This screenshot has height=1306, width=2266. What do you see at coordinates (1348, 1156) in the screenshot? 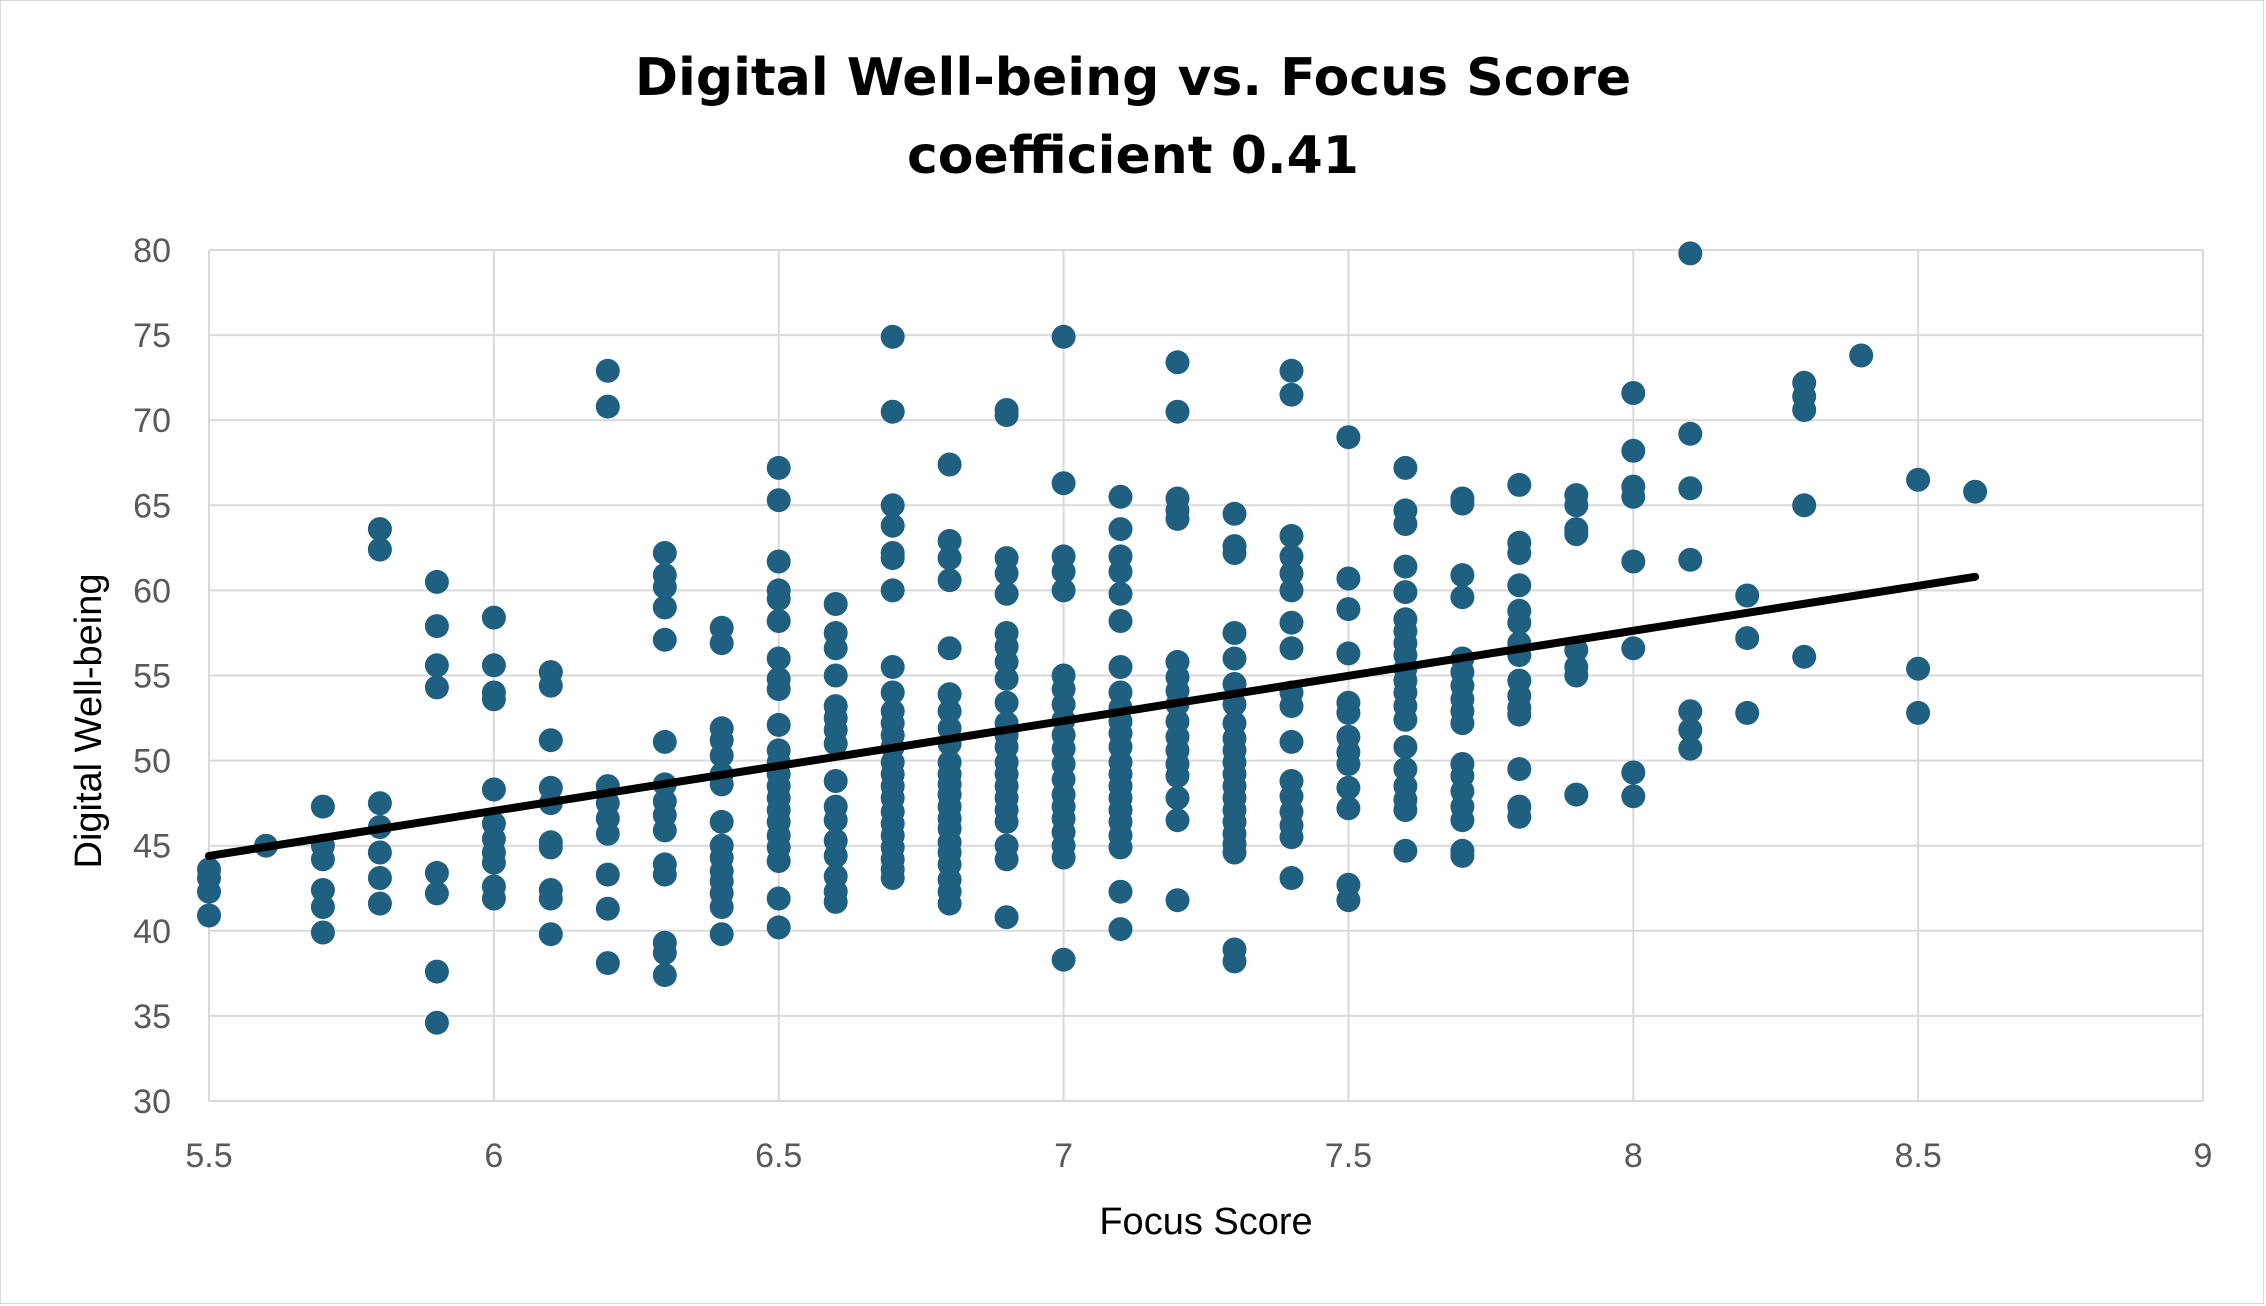
I see `x-tick-label: 7.5` at bounding box center [1348, 1156].